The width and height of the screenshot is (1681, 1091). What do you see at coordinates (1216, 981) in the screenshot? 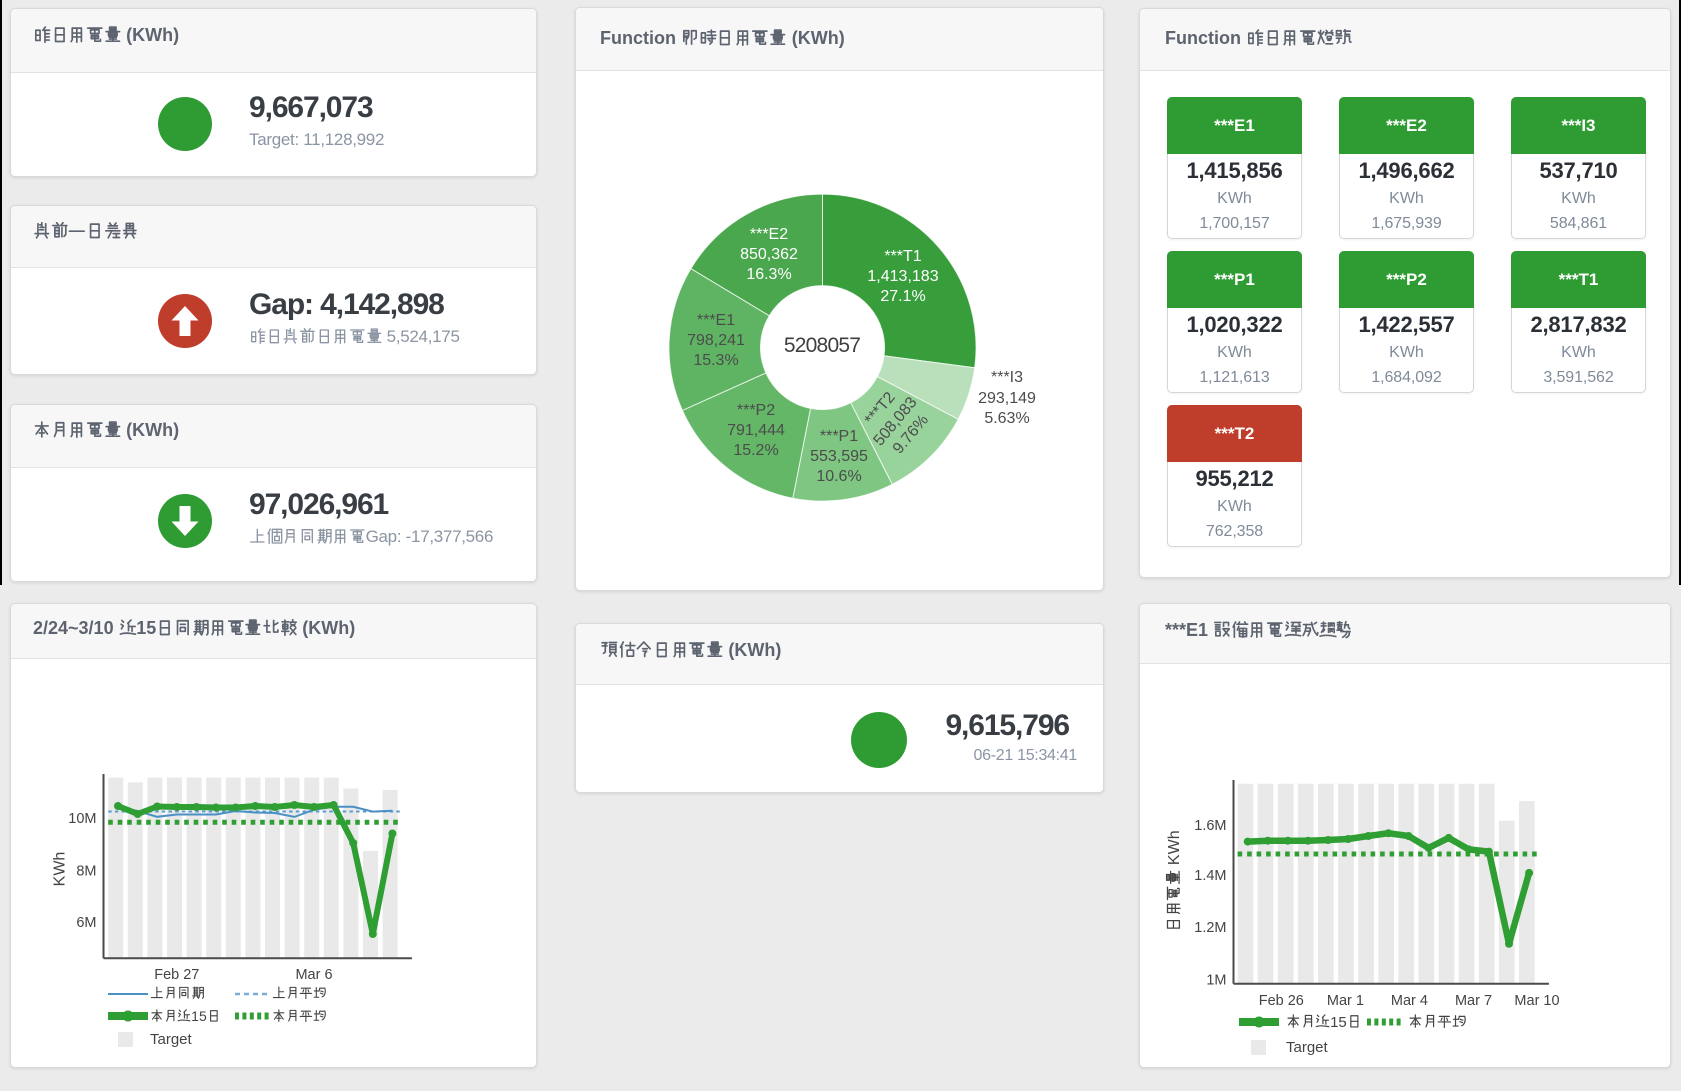
I see `svg-text: 1M` at bounding box center [1216, 981].